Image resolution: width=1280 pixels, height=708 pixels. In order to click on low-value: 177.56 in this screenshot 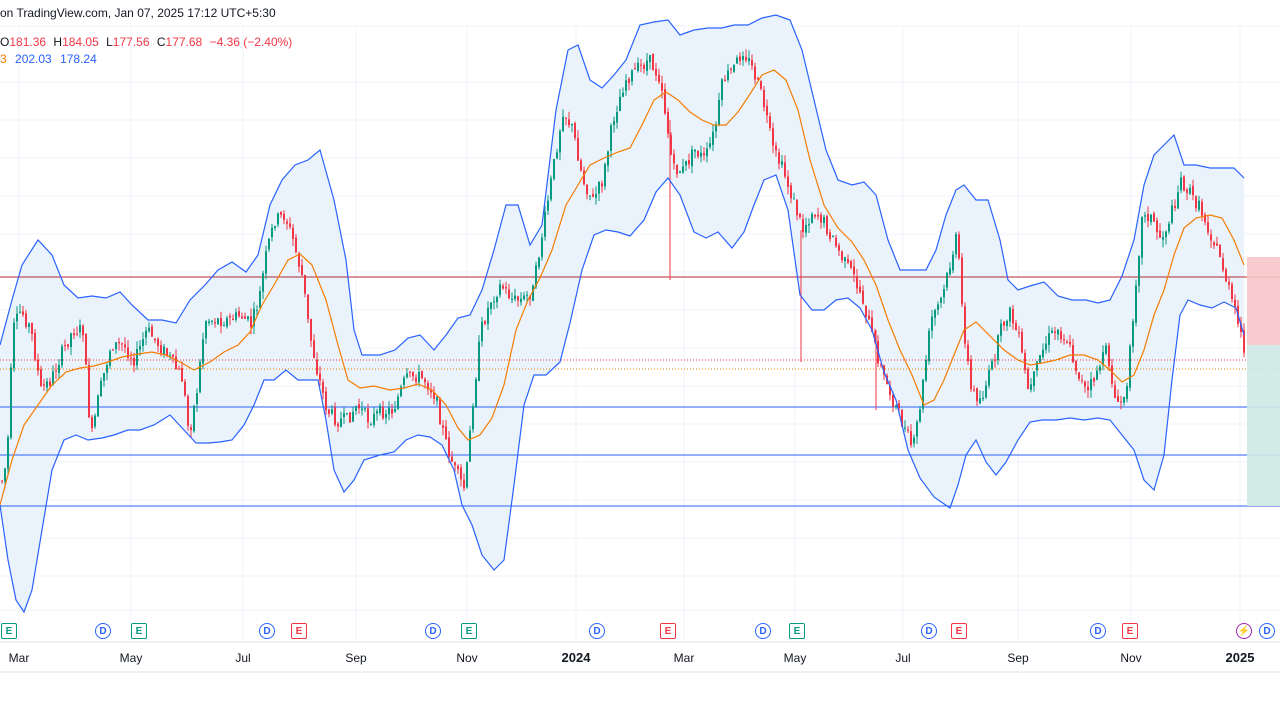, I will do `click(131, 42)`.